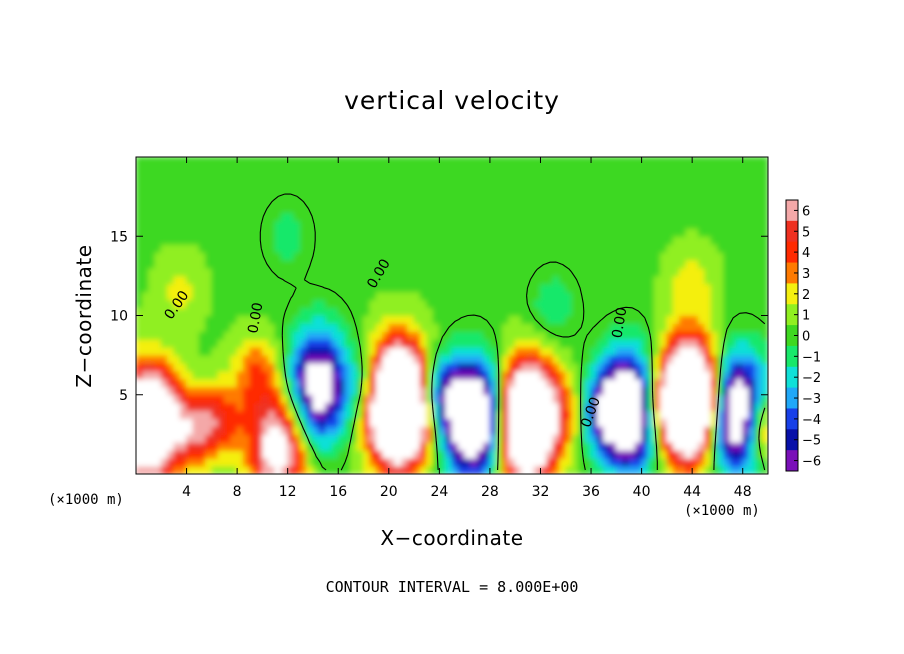 This screenshot has width=904, height=654. What do you see at coordinates (792, 315) in the screenshot?
I see `colorbar-swatch` at bounding box center [792, 315].